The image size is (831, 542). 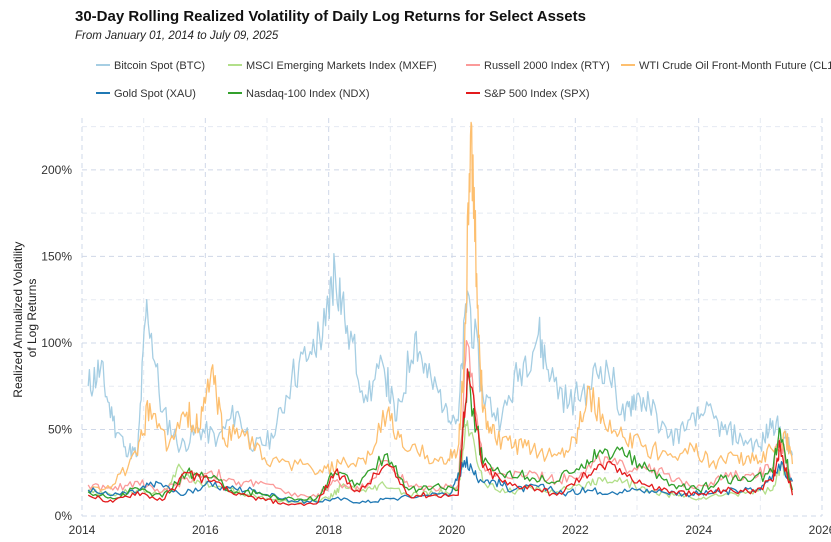 I want to click on legend-label: Bitcoin Spot (BTC), so click(x=159, y=66).